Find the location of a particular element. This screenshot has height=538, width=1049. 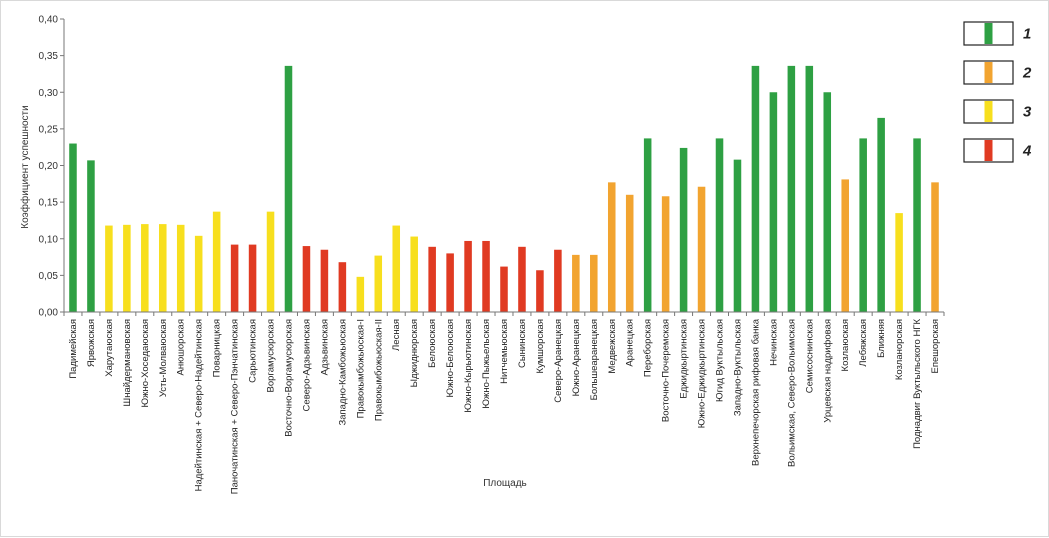

x-tick-label: Еджидкыртинская is located at coordinates (684, 359).